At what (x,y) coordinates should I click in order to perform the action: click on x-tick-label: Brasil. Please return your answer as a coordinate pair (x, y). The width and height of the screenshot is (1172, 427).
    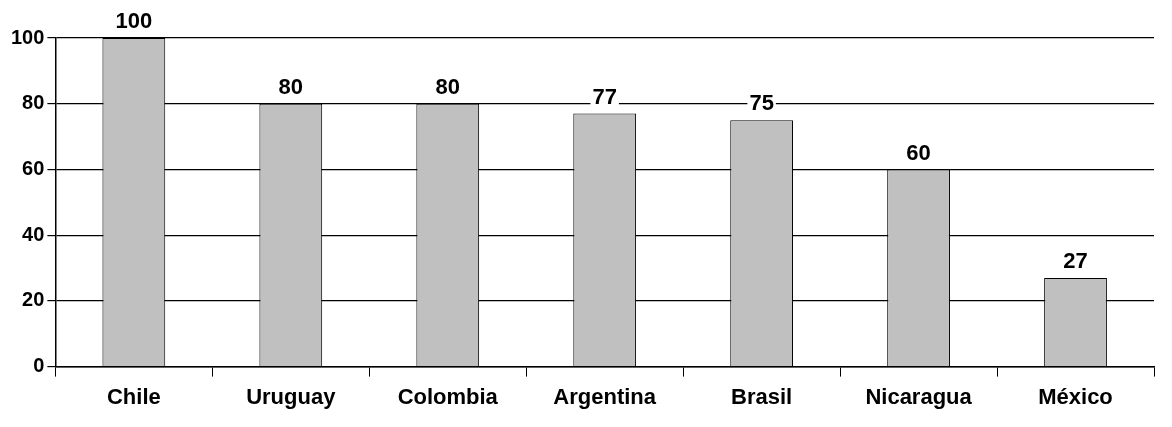
    Looking at the image, I should click on (762, 396).